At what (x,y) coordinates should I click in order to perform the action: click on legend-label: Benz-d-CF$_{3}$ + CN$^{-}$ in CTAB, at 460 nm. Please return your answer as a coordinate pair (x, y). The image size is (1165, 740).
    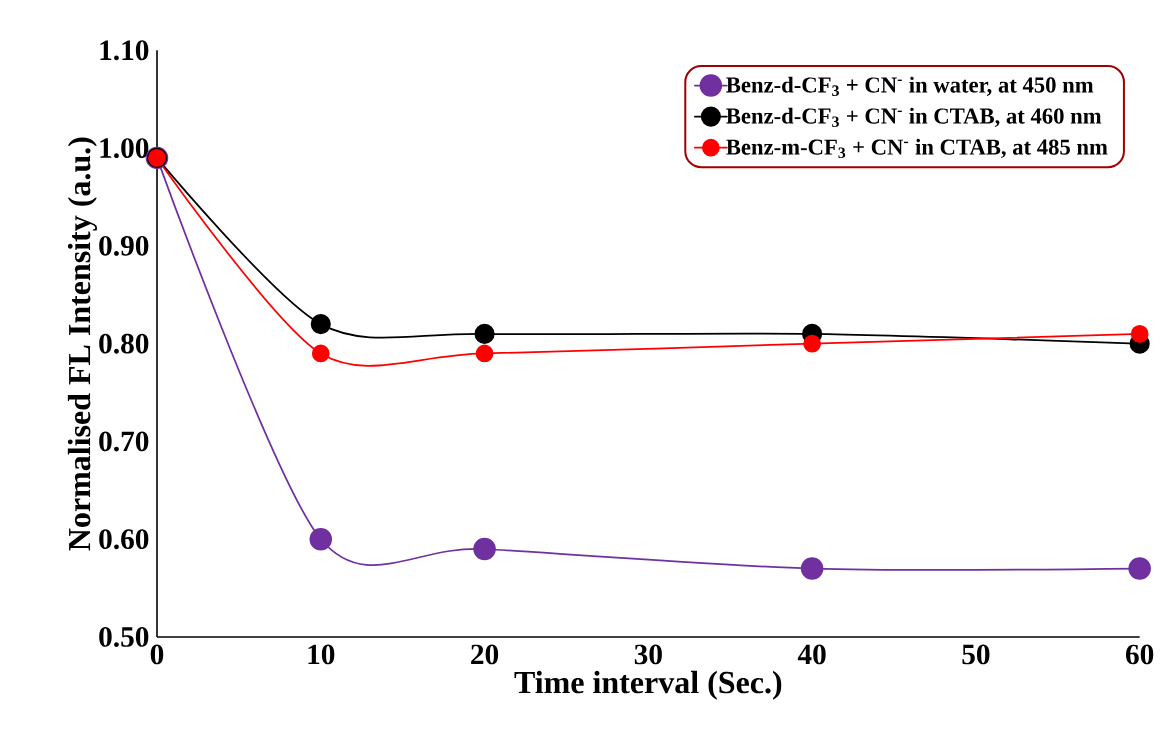
    Looking at the image, I should click on (914, 117).